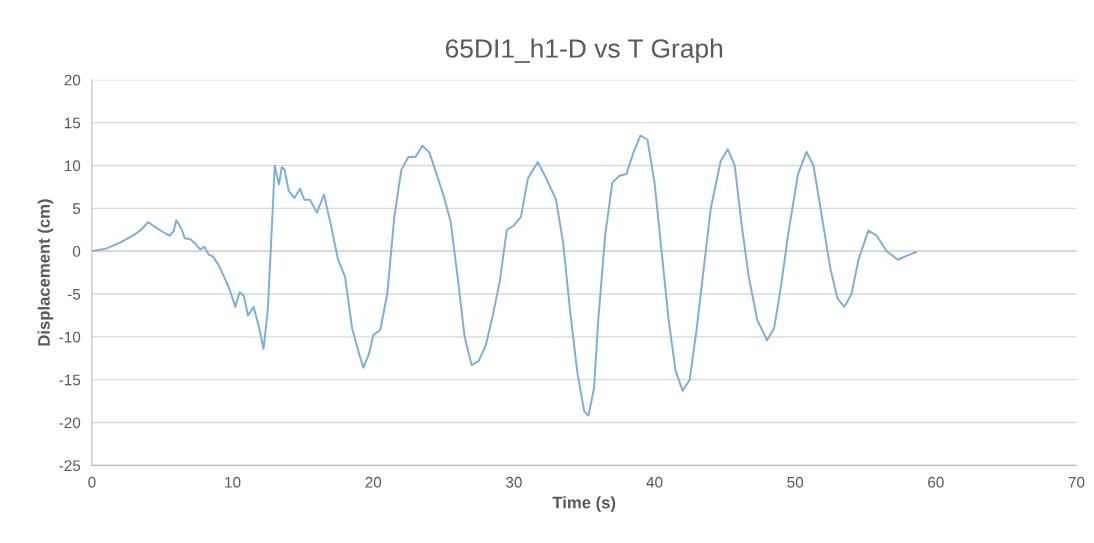 The height and width of the screenshot is (543, 1094). Describe the element at coordinates (76, 251) in the screenshot. I see `y-tick-label: 0` at that location.